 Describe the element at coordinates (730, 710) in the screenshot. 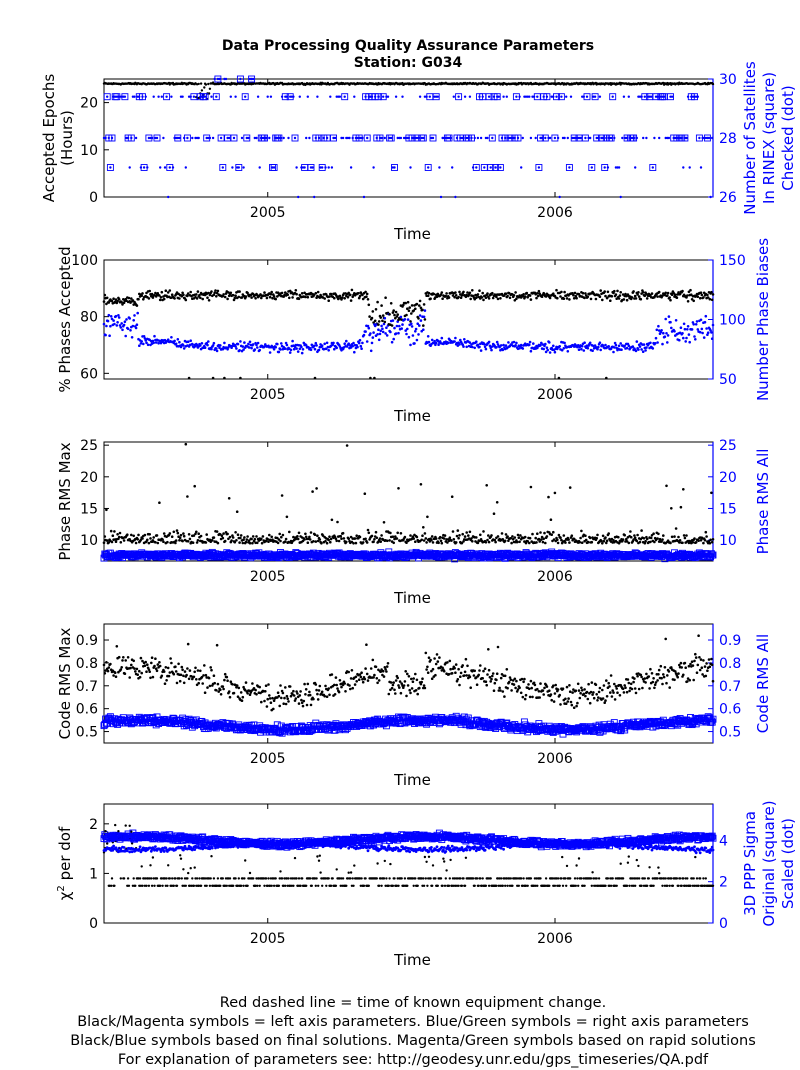

I see `y-right-tick-label: 0.6` at that location.